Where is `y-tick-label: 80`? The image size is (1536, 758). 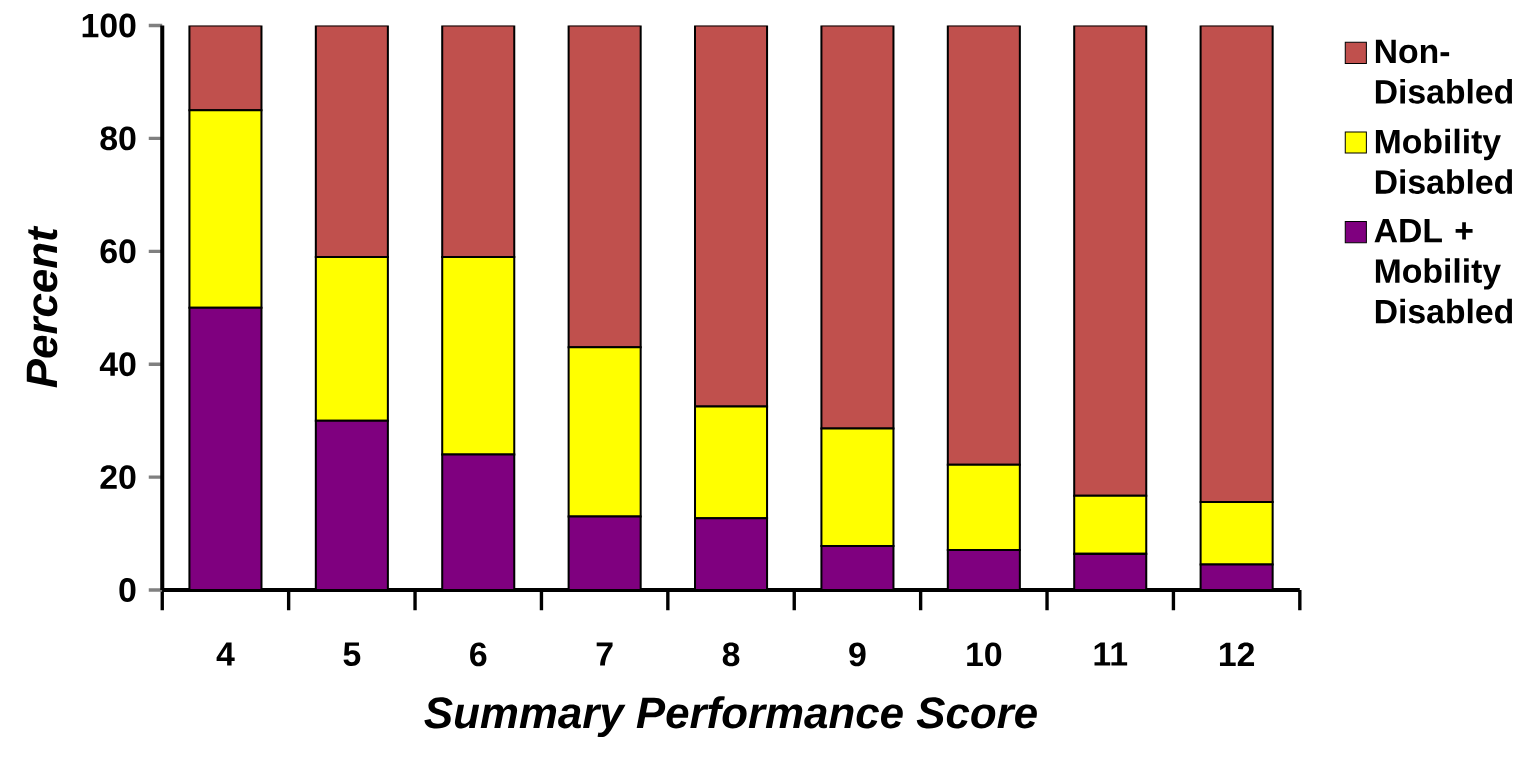
y-tick-label: 80 is located at coordinates (118, 138).